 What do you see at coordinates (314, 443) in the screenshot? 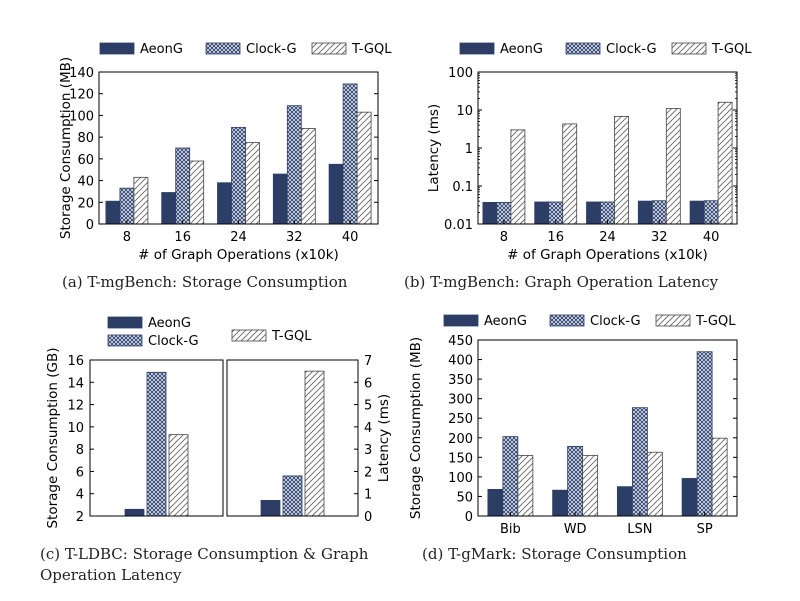
I see `bar-latency-t-gql` at bounding box center [314, 443].